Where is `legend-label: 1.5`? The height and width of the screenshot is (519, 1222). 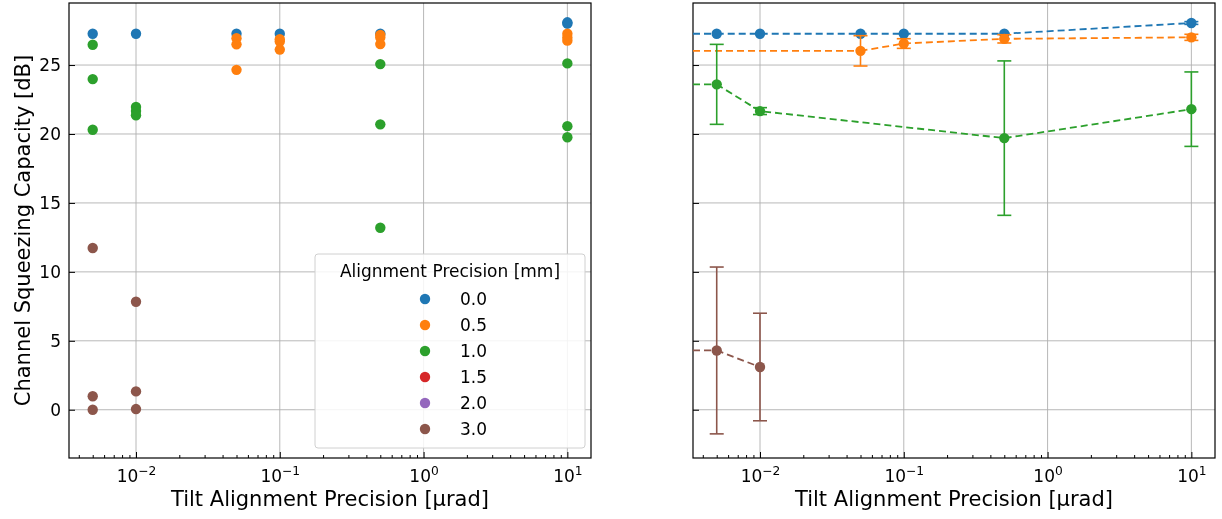 legend-label: 1.5 is located at coordinates (474, 377).